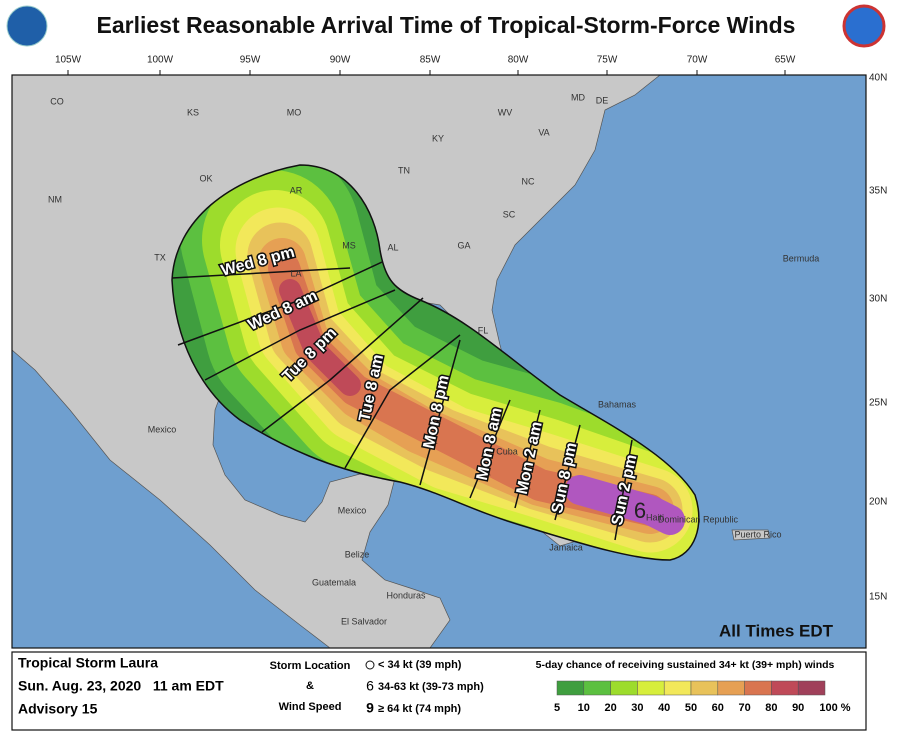 The image size is (897, 741). I want to click on latitude-label: 20N, so click(878, 502).